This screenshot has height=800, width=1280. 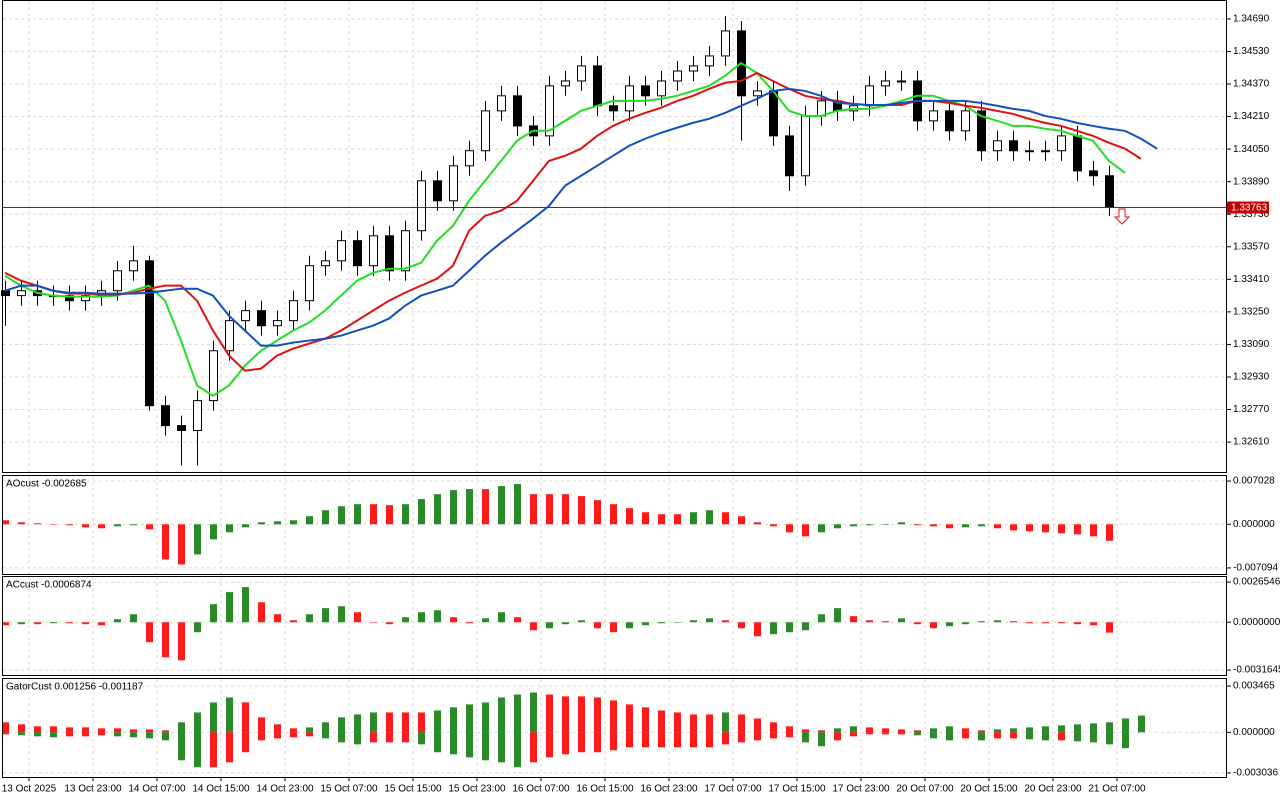 I want to click on x-tick-label: 17 Oct 15:00, so click(x=797, y=789).